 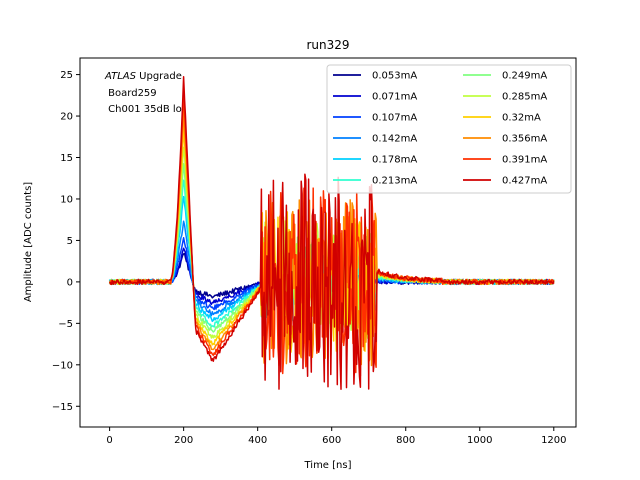 I want to click on x-axis: 0 200 400 600 800 1000 1200, so click(x=336, y=436).